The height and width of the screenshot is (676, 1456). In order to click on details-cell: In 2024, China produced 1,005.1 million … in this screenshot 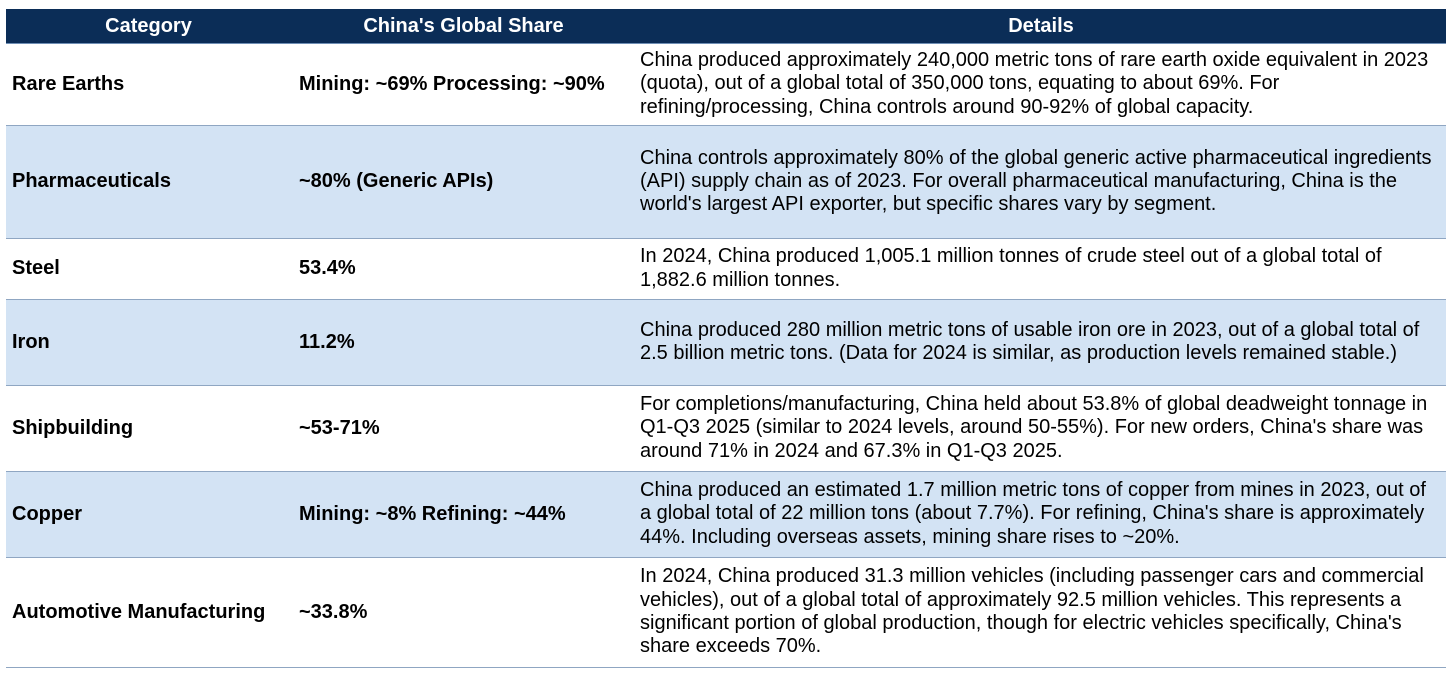, I will do `click(1041, 269)`.